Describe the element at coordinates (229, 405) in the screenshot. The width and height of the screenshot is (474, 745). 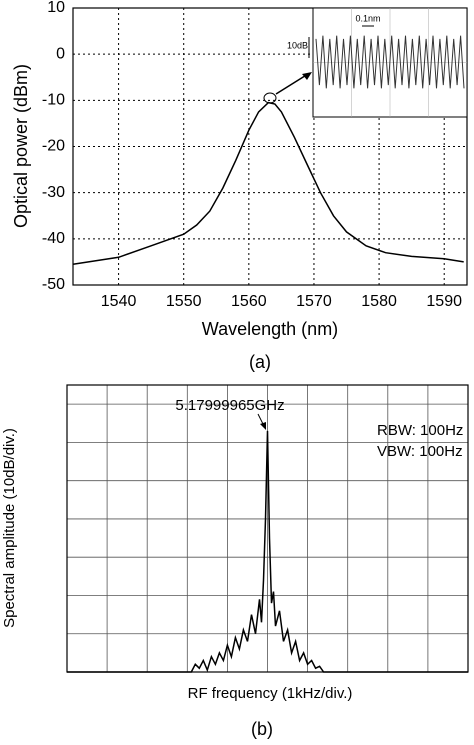
I see `annotation: 5.17999965GHz` at that location.